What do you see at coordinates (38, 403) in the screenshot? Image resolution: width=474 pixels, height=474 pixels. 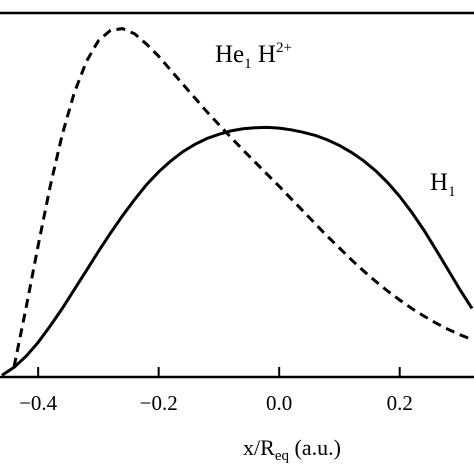 I see `x-tick-label: −0.4` at bounding box center [38, 403].